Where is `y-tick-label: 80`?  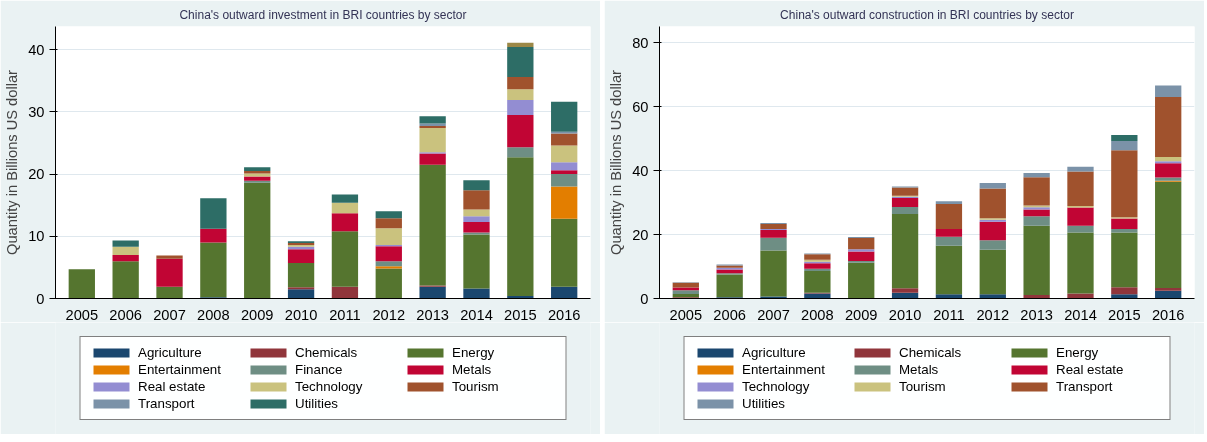 y-tick-label: 80 is located at coordinates (640, 42).